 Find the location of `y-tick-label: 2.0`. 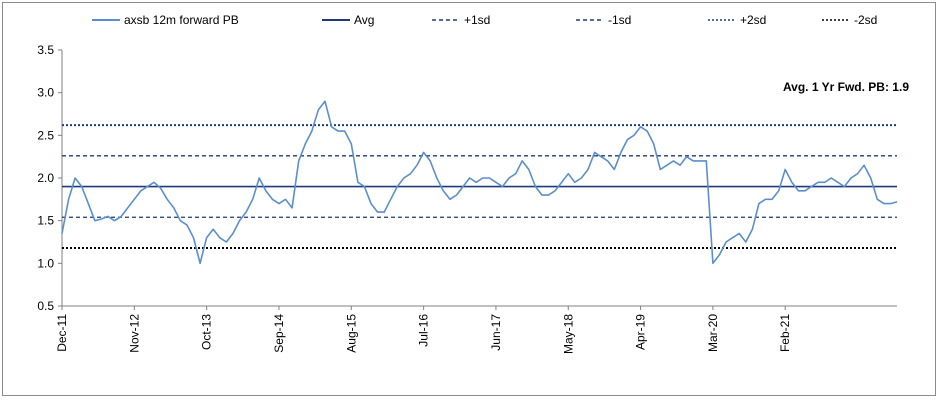

y-tick-label: 2.0 is located at coordinates (45, 178).